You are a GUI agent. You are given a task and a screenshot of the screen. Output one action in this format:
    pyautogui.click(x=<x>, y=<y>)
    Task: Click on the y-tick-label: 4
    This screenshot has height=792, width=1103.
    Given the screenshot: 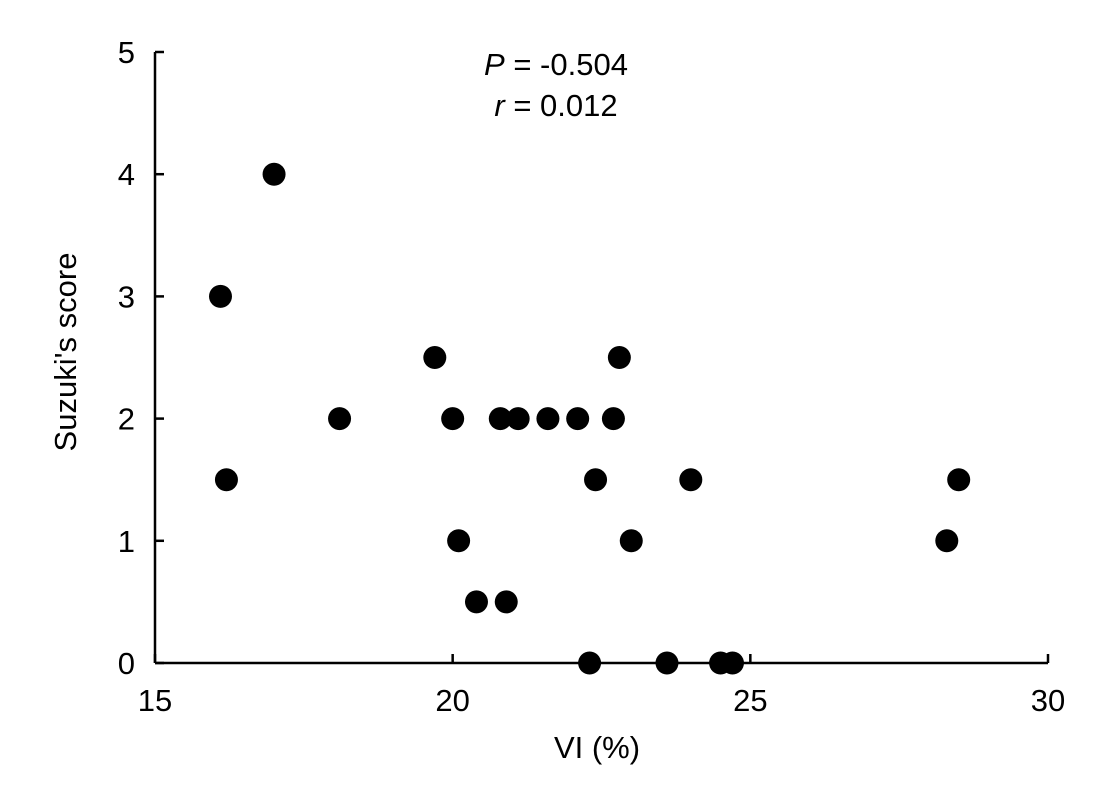 What is the action you would take?
    pyautogui.click(x=126, y=174)
    